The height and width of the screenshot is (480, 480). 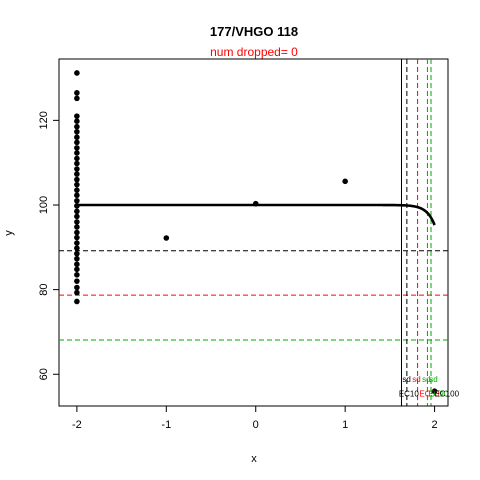 I want to click on annotation-label: EC100, so click(x=447, y=394).